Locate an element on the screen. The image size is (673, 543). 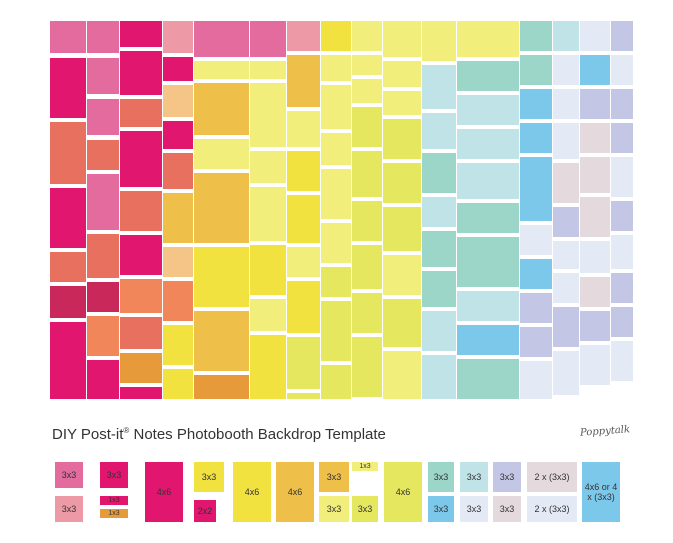
registered-mark: ® is located at coordinates (126, 430).